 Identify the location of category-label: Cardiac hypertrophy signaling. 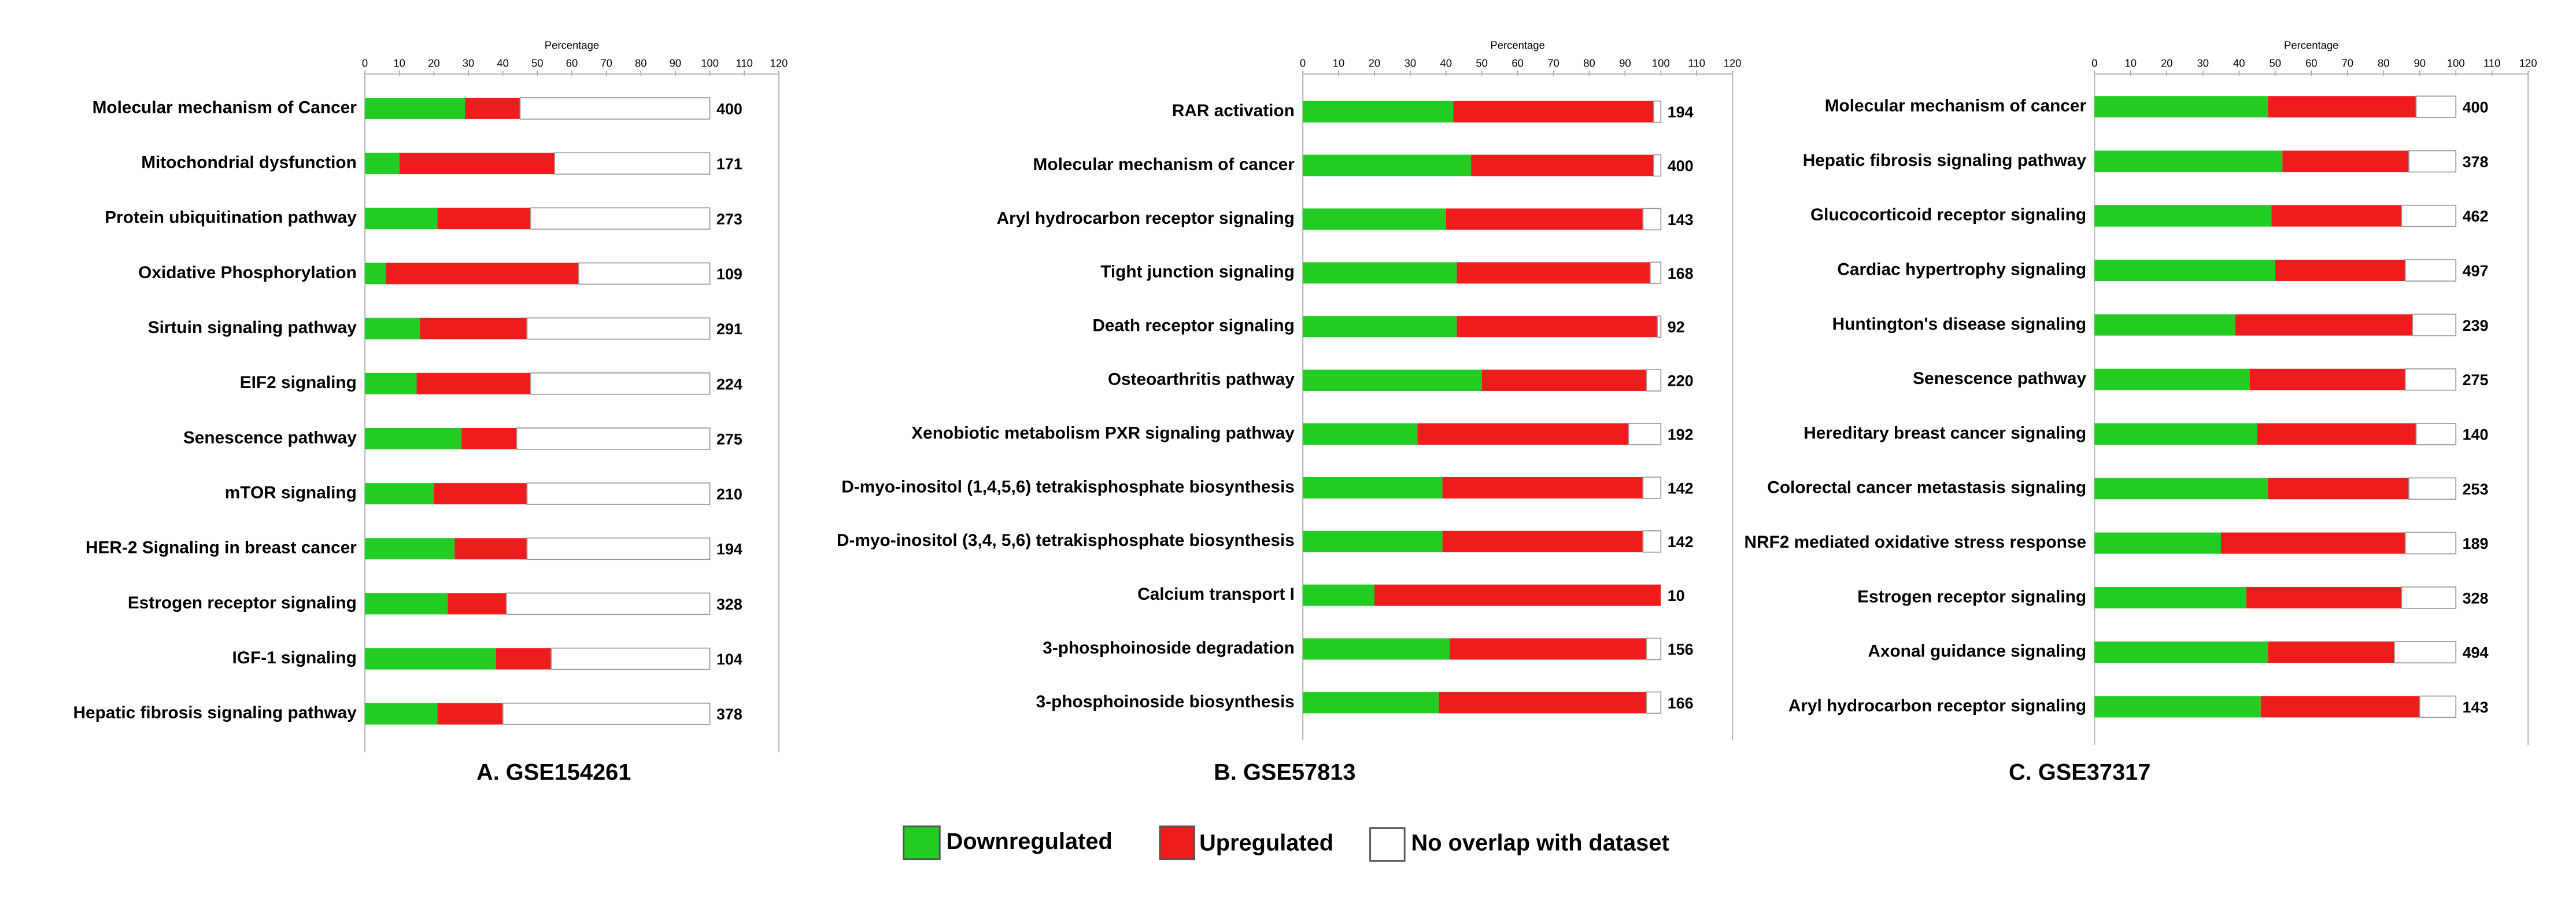
(1962, 269).